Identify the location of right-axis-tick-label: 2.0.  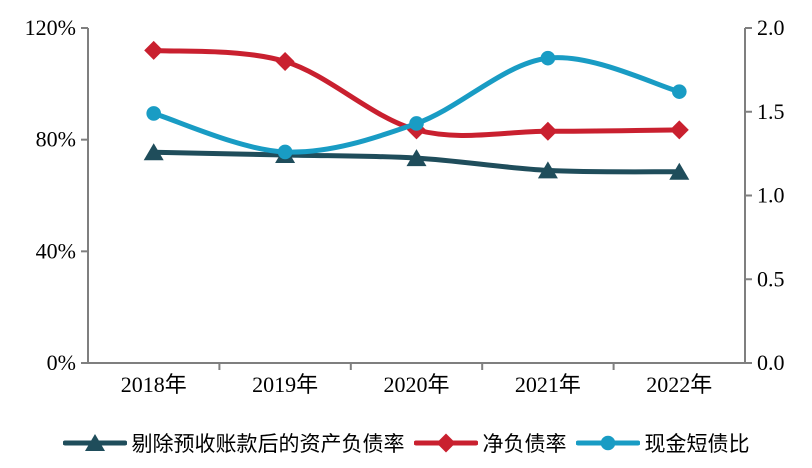
(771, 27).